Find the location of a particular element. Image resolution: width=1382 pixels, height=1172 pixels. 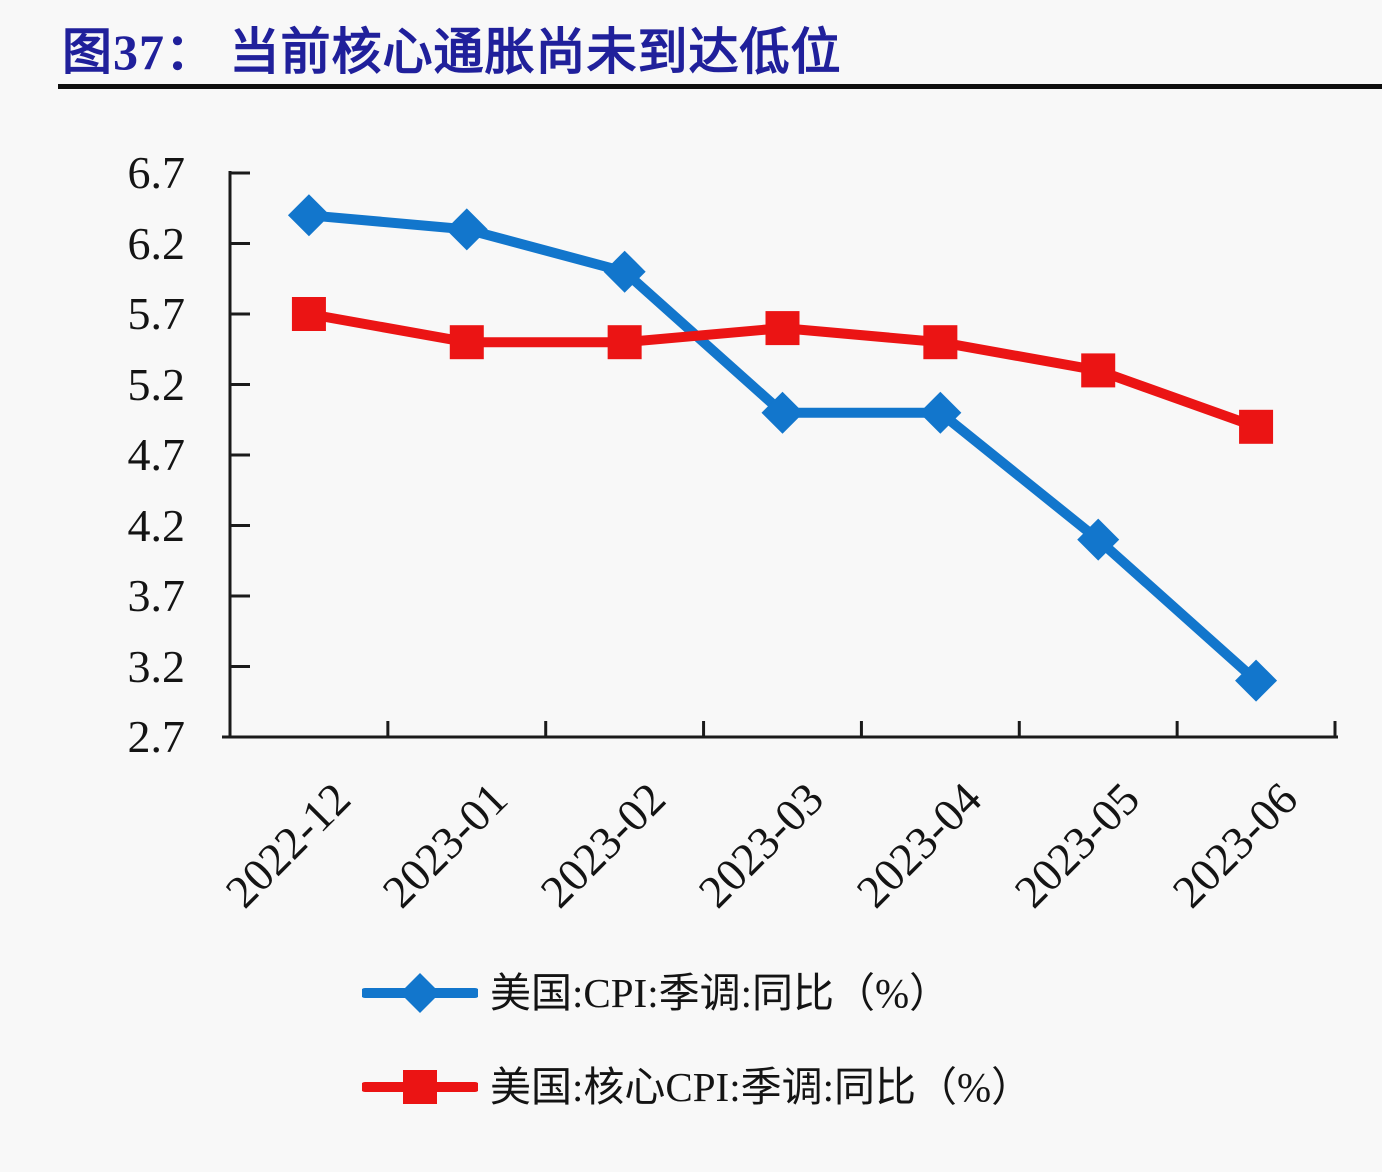

y-tick-label: 5.2 is located at coordinates (156, 384).